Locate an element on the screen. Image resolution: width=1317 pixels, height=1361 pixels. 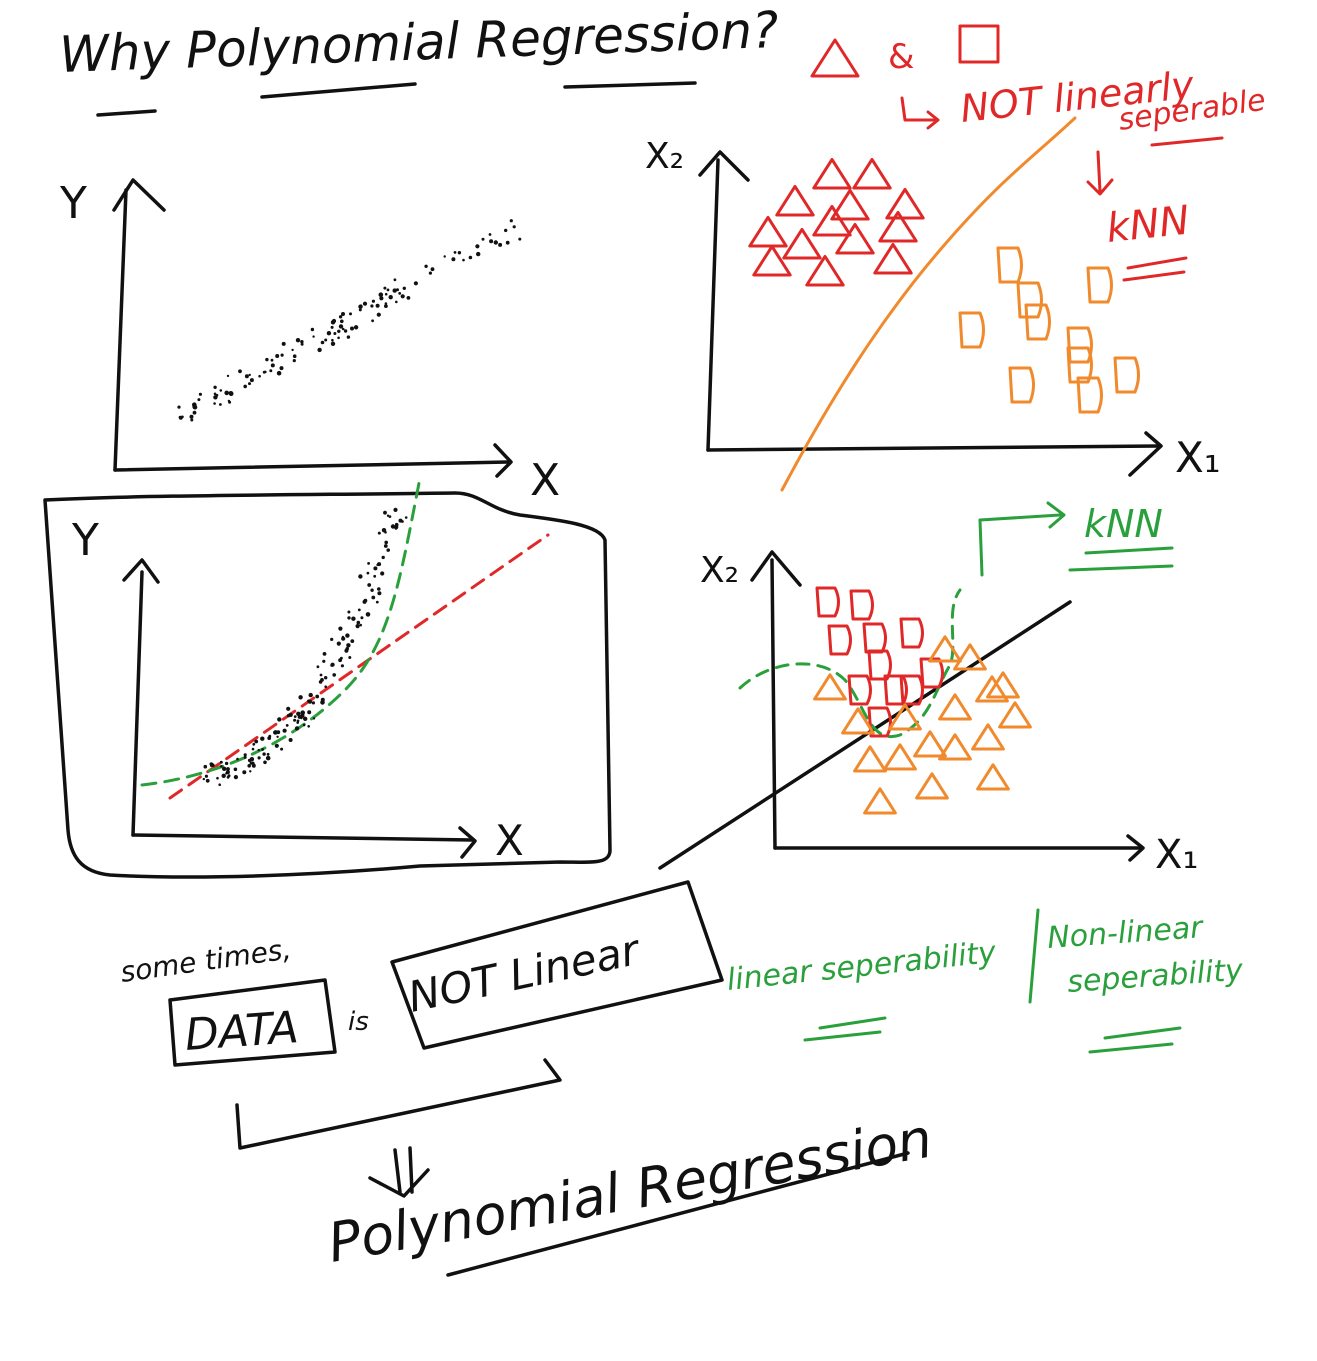
x-axis-label: X is located at coordinates (509, 840).